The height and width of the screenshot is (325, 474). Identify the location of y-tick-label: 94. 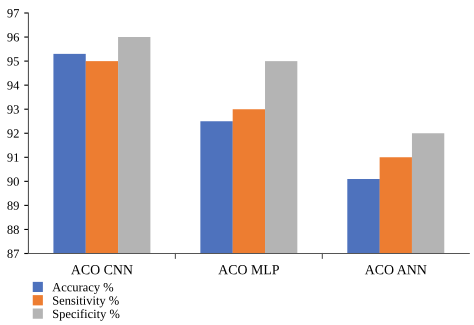
(13, 85).